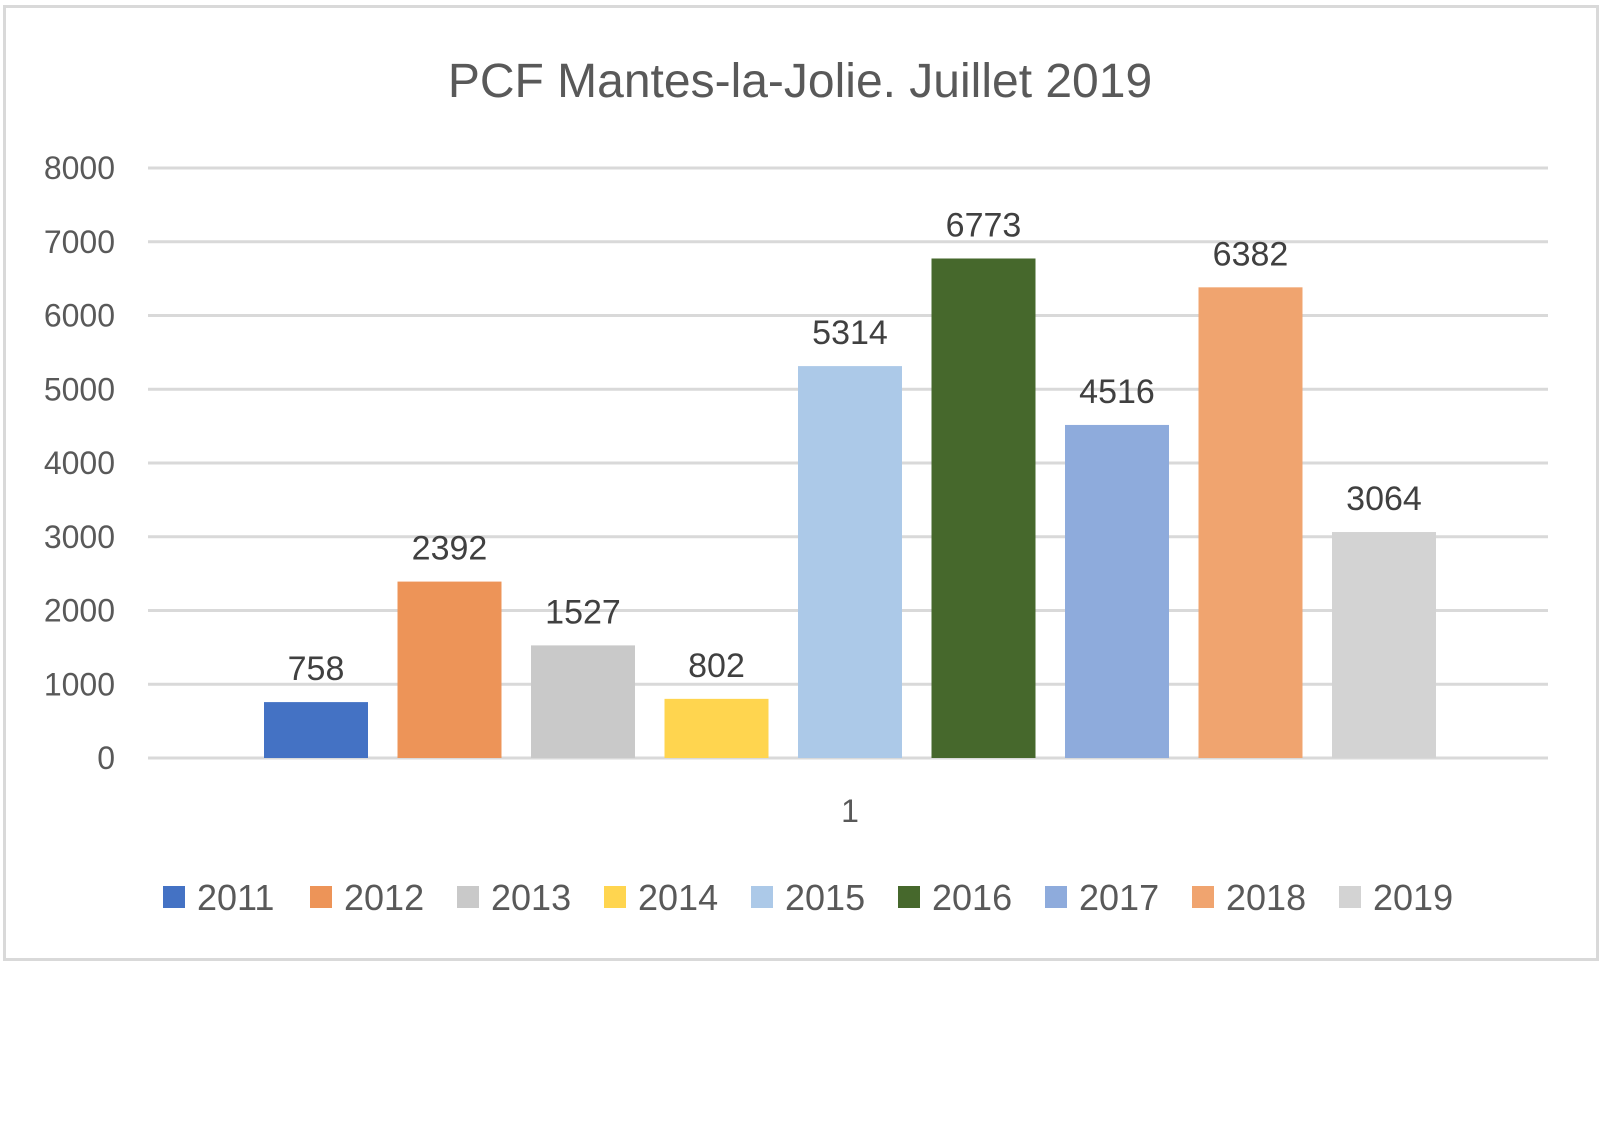 This screenshot has height=1131, width=1600. I want to click on data-label-2014: 802, so click(716, 666).